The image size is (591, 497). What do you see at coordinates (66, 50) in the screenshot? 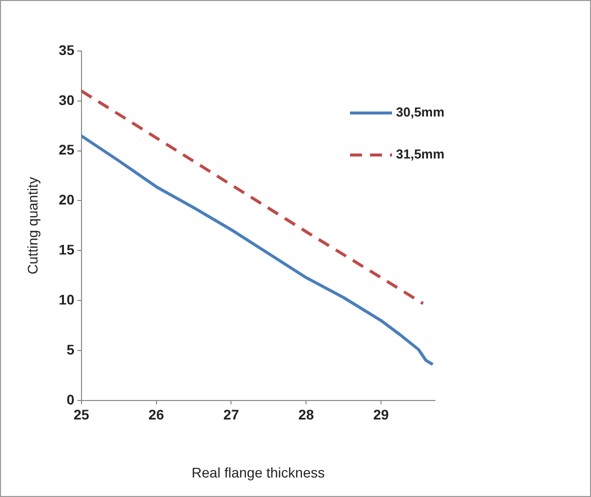
I see `y-tick-label: 35` at bounding box center [66, 50].